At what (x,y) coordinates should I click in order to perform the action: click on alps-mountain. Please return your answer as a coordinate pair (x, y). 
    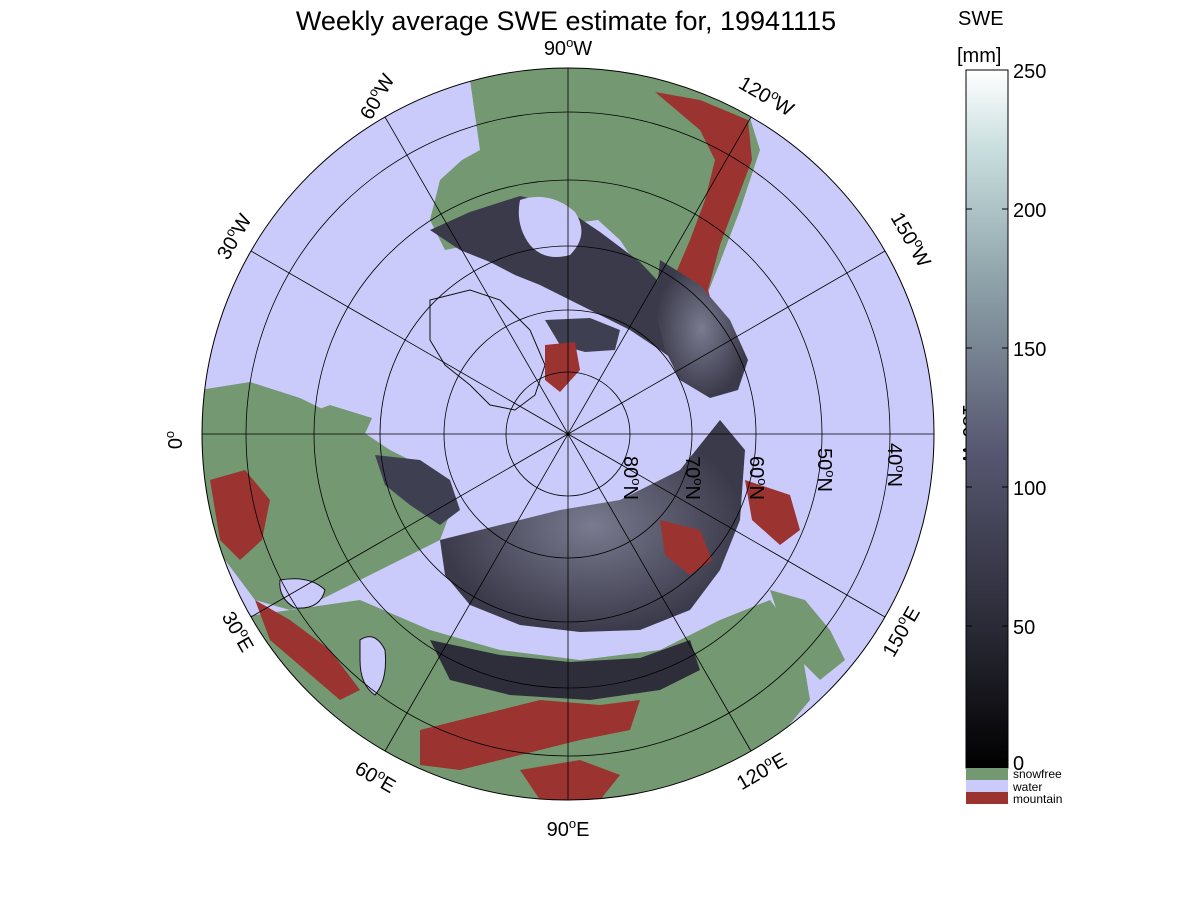
    Looking at the image, I should click on (240, 515).